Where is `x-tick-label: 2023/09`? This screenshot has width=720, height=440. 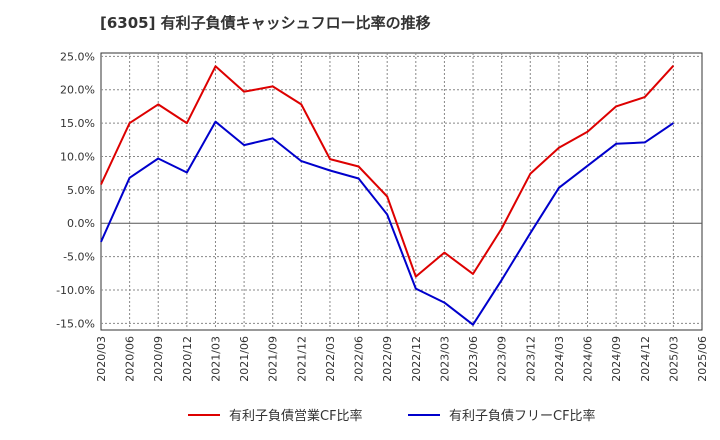
x-tick-label: 2023/09 is located at coordinates (502, 359).